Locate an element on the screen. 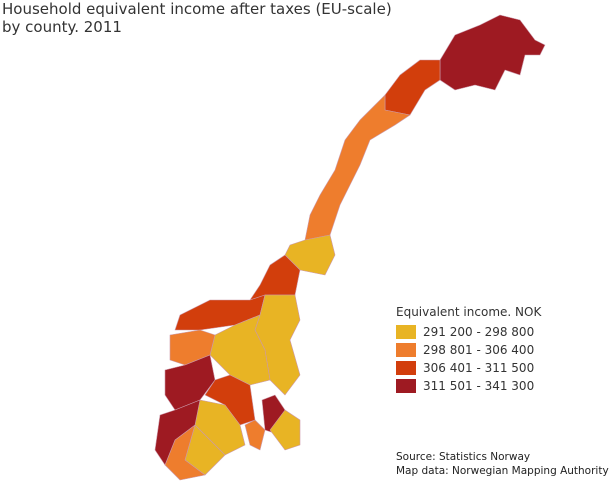 The width and height of the screenshot is (610, 488). title: by county. 2011 is located at coordinates (62, 27).